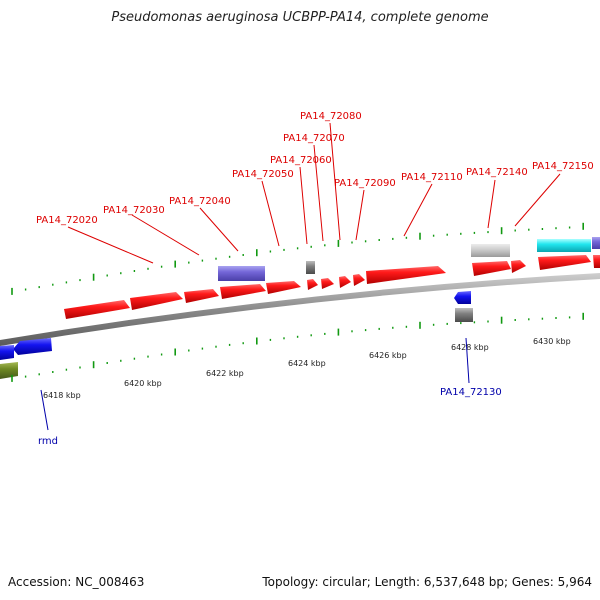 This screenshot has height=600, width=600. What do you see at coordinates (331, 116) in the screenshot?
I see `gene-label-pa14-72080: PA14_72080` at bounding box center [331, 116].